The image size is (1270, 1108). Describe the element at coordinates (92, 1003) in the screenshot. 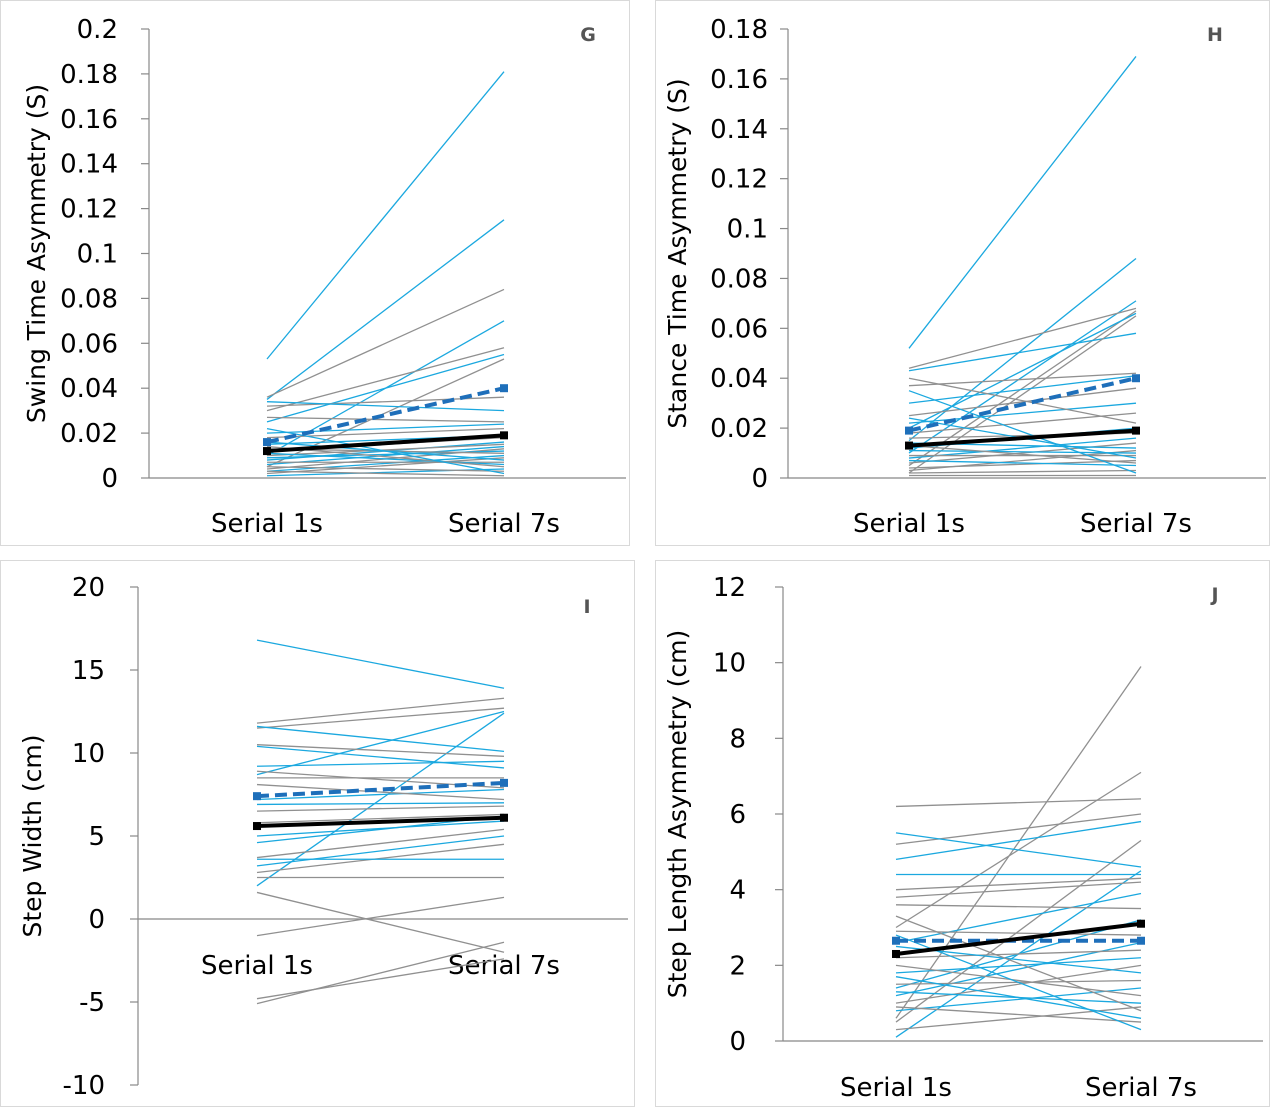

I see `y-tick-label: -5` at that location.